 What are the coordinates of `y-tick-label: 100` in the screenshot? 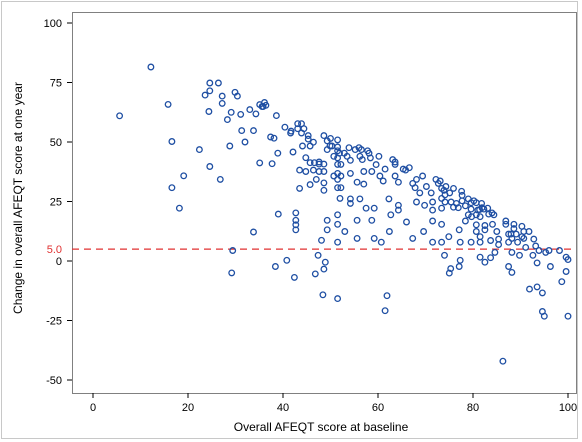 It's located at (53, 24).